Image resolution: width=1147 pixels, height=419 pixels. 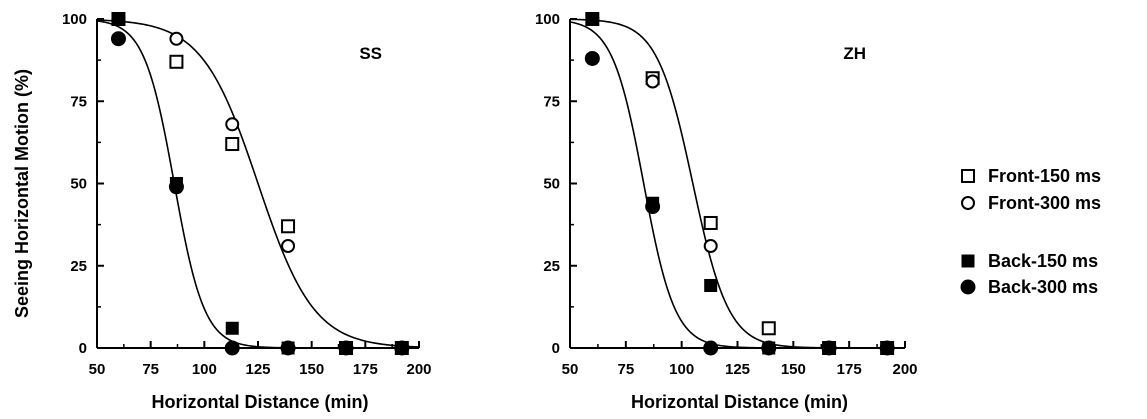 What do you see at coordinates (968, 176) in the screenshot?
I see `legend-marker-front-150-ms` at bounding box center [968, 176].